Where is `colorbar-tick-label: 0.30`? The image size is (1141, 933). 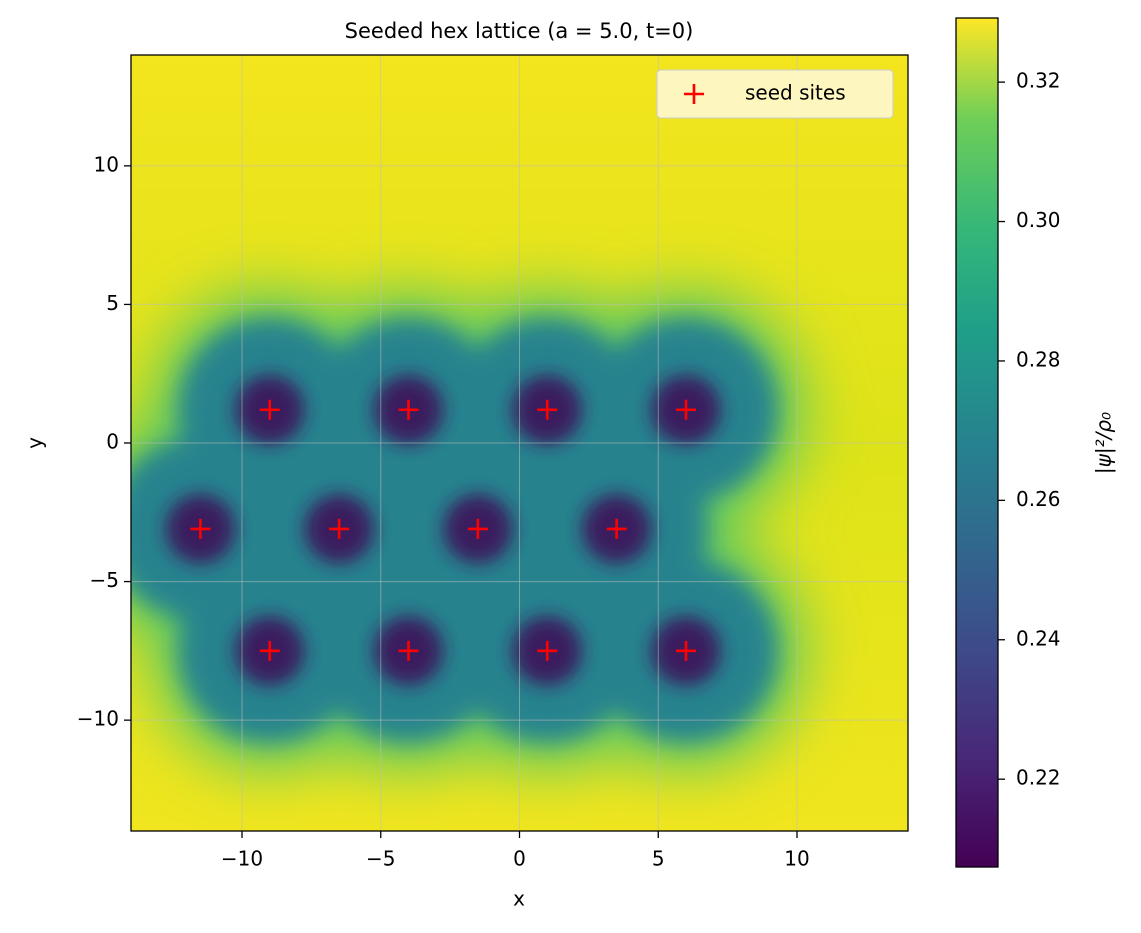 colorbar-tick-label: 0.30 is located at coordinates (1038, 220).